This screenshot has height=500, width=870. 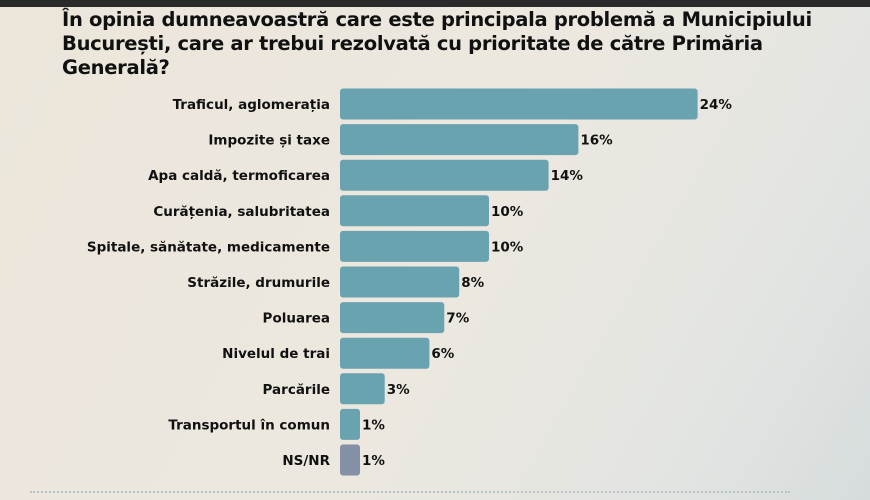 What do you see at coordinates (276, 354) in the screenshot?
I see `category-label: Nivelul de trai` at bounding box center [276, 354].